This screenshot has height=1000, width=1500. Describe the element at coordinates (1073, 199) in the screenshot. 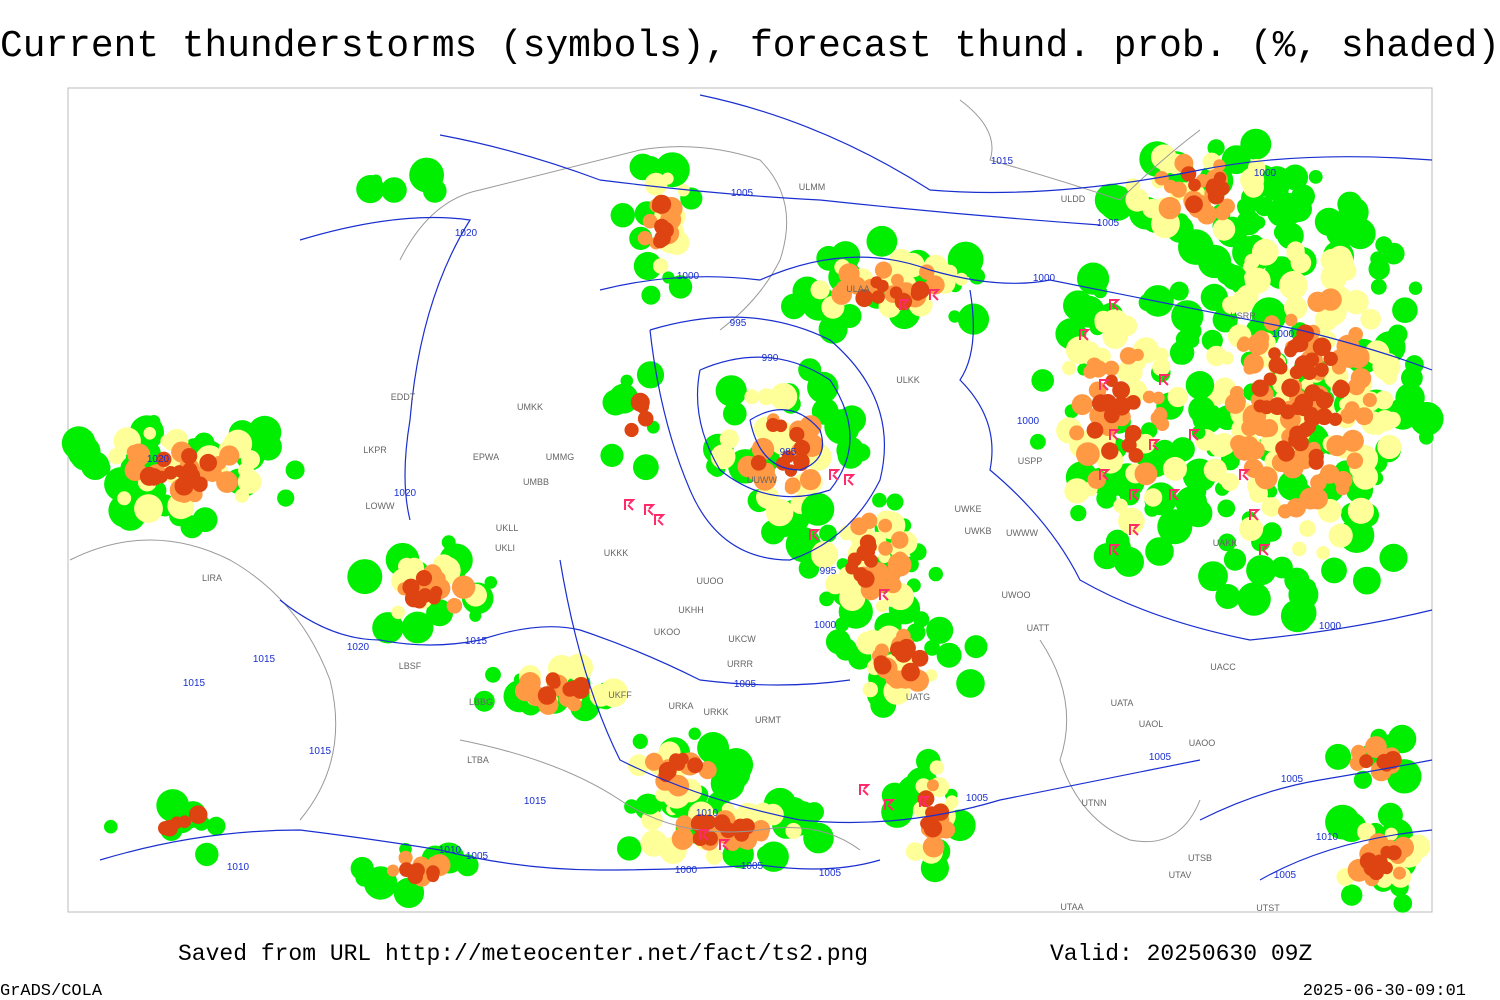

I see `station-code: ULDD` at that location.